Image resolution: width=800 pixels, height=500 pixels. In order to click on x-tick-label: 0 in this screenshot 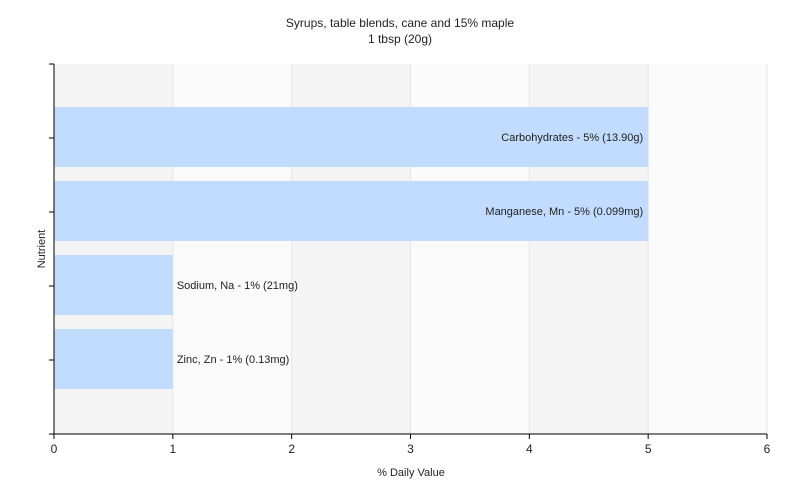, I will do `click(54, 449)`.